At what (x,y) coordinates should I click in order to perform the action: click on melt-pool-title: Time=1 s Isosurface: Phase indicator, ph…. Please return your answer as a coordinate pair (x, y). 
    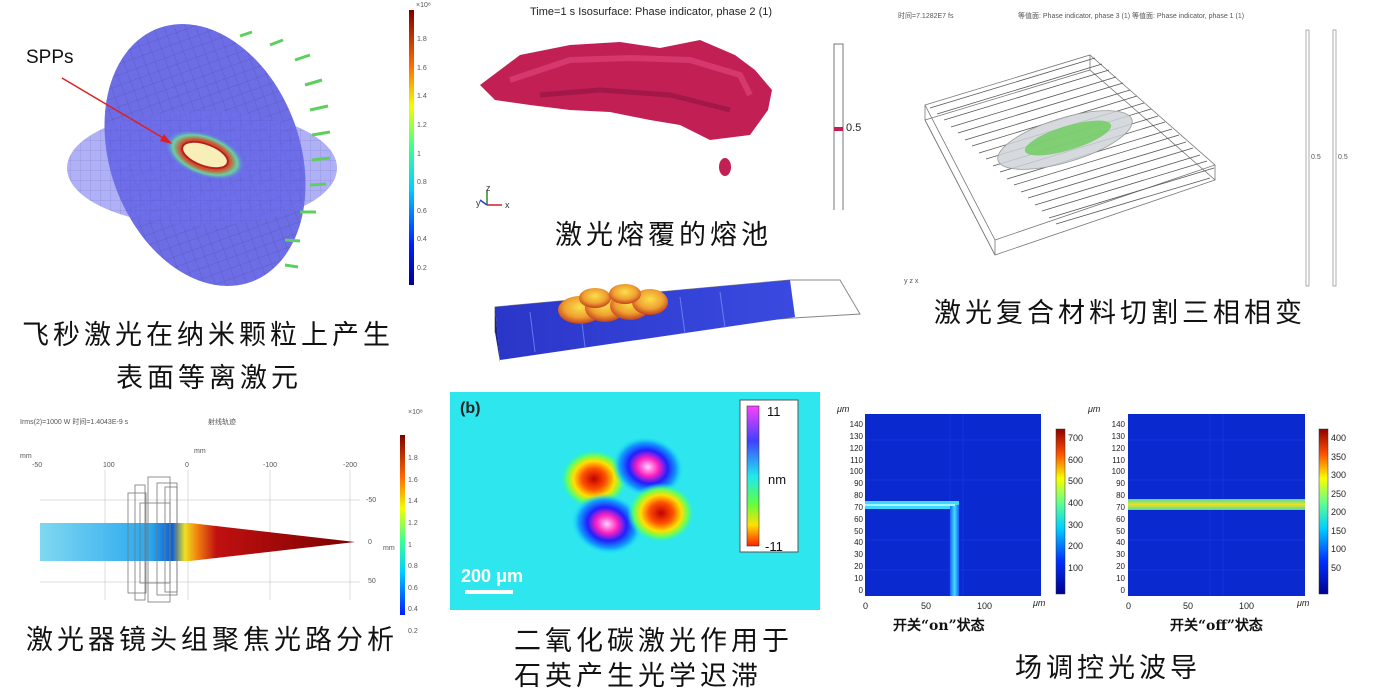
    Looking at the image, I should click on (651, 12).